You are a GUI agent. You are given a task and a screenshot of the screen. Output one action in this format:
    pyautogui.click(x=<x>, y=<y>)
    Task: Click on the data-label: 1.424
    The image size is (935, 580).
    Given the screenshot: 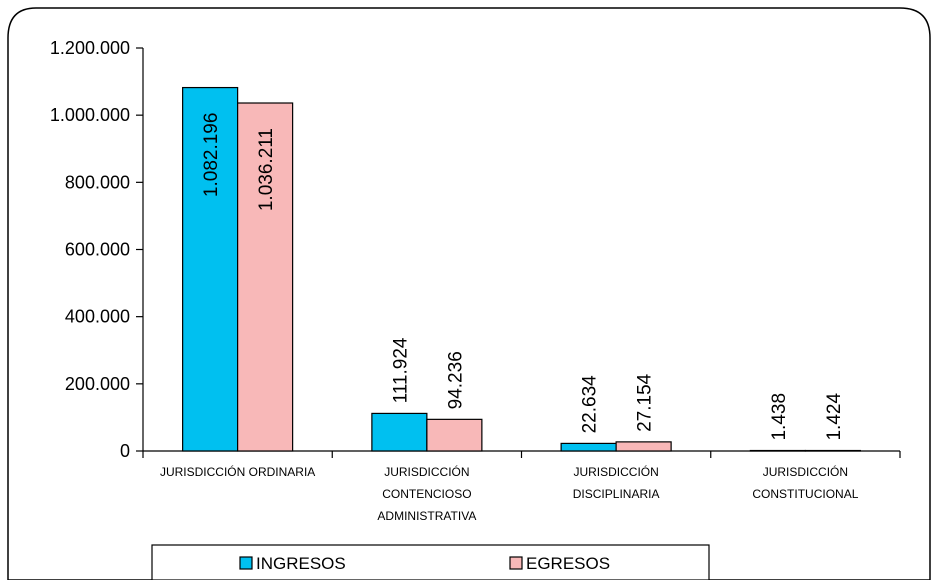 What is the action you would take?
    pyautogui.click(x=834, y=417)
    